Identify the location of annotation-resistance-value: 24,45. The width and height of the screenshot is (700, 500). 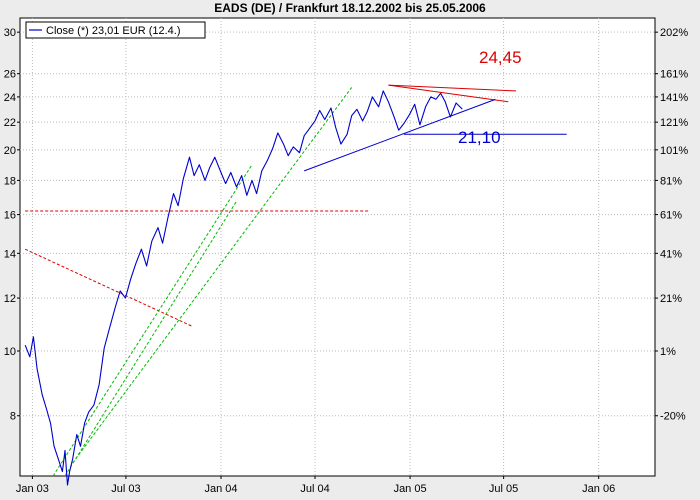
(500, 57).